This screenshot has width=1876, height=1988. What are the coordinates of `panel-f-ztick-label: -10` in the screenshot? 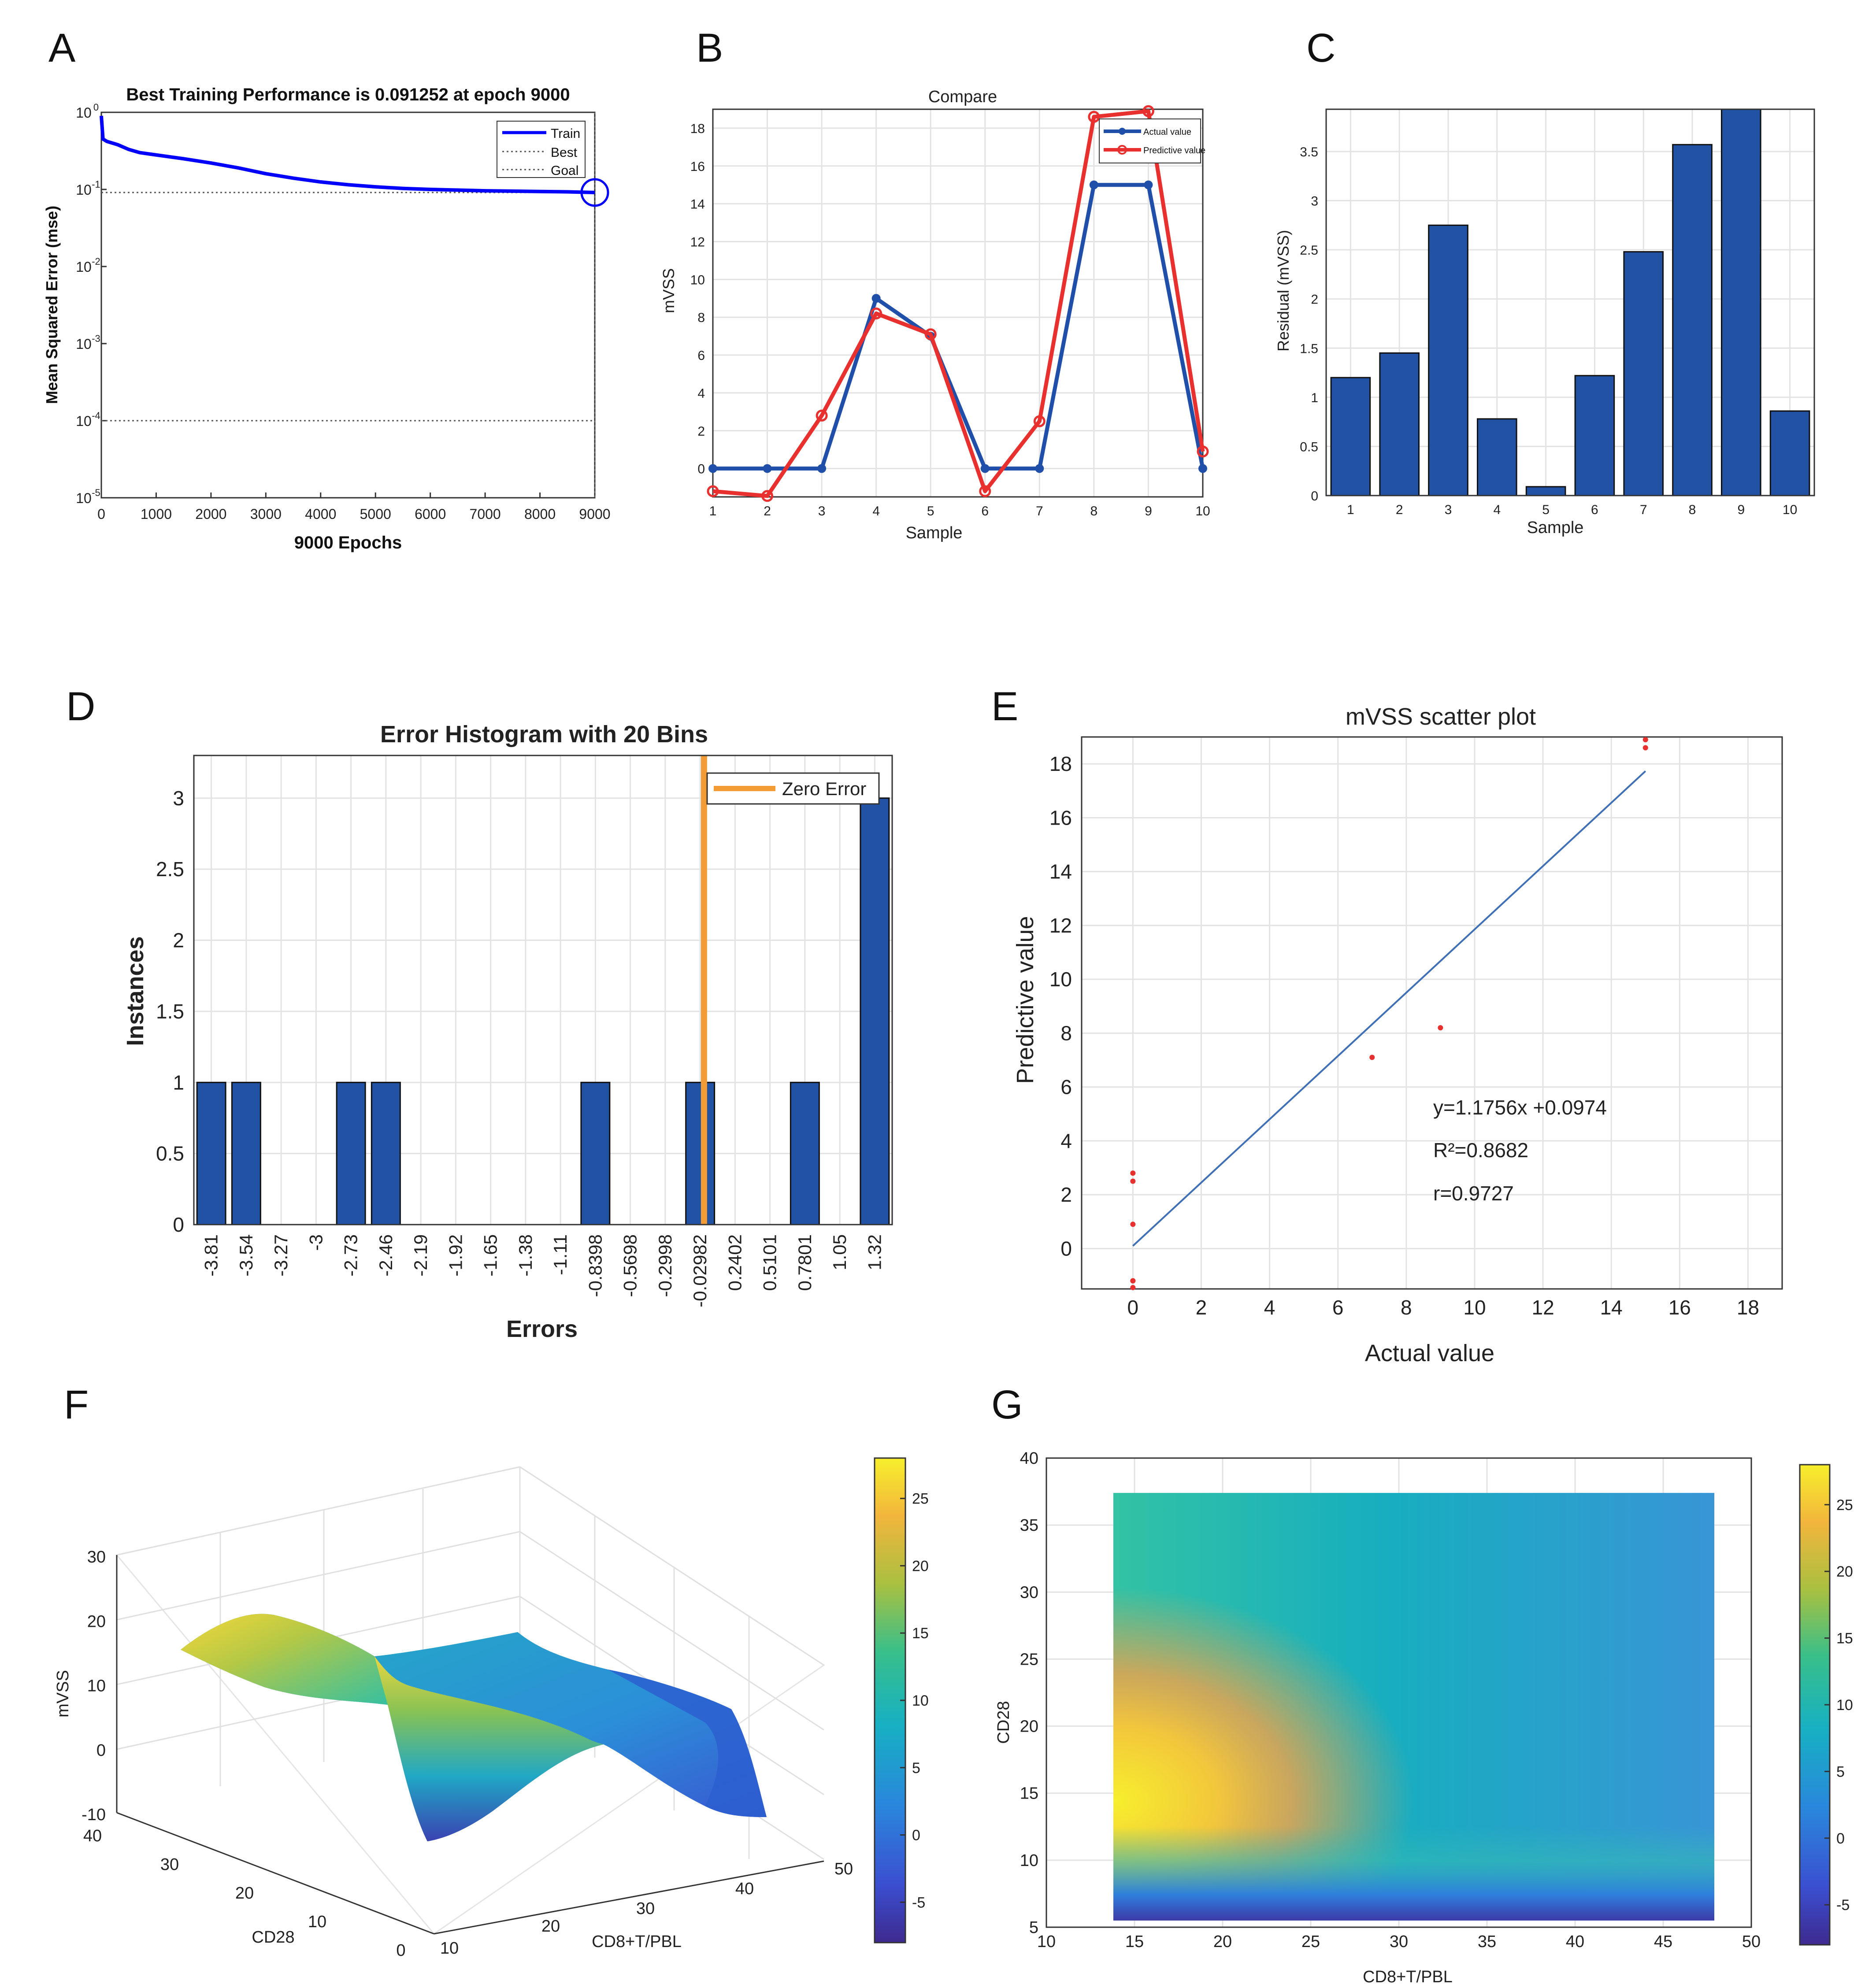 It's located at (94, 1815).